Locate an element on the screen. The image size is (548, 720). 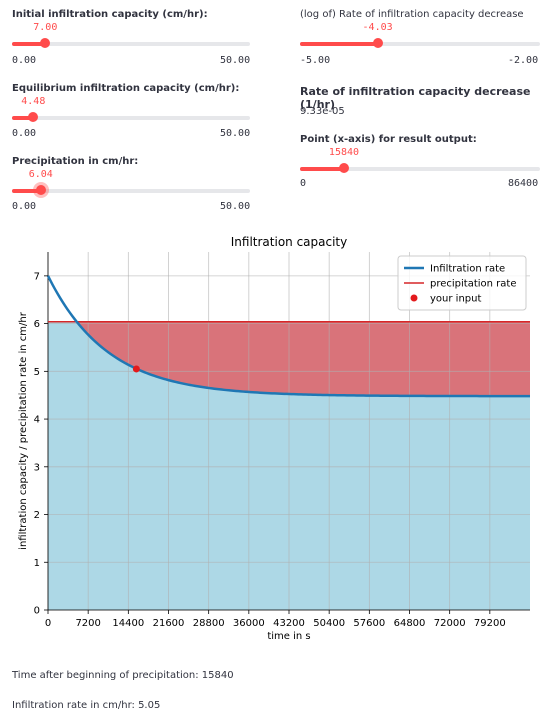
x-tick-label: 57600 is located at coordinates (369, 623).